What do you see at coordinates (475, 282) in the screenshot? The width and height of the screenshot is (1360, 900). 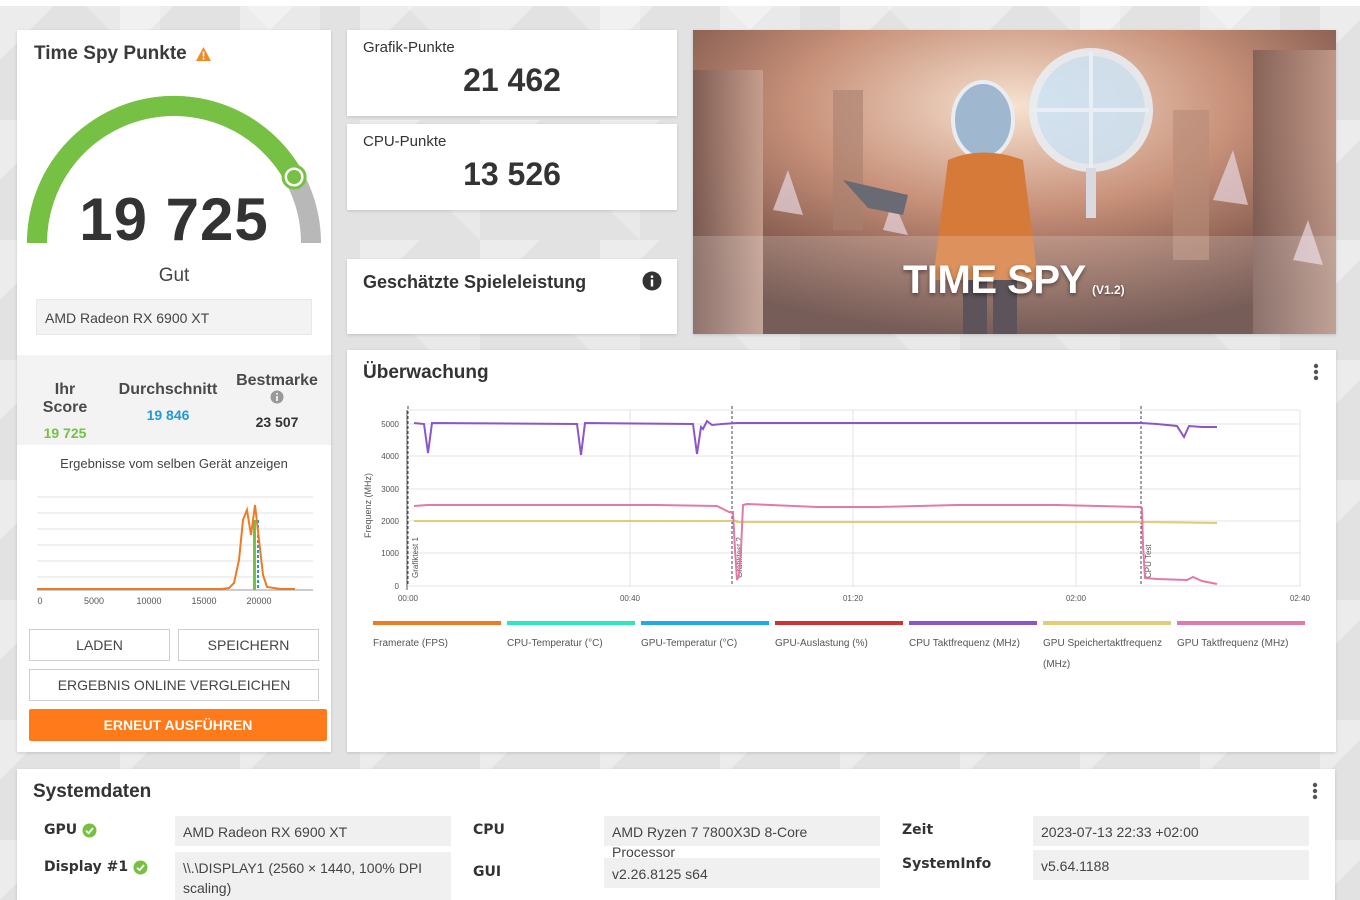 I see `estimated-performance-title: Geschätzte Spieleleistung` at bounding box center [475, 282].